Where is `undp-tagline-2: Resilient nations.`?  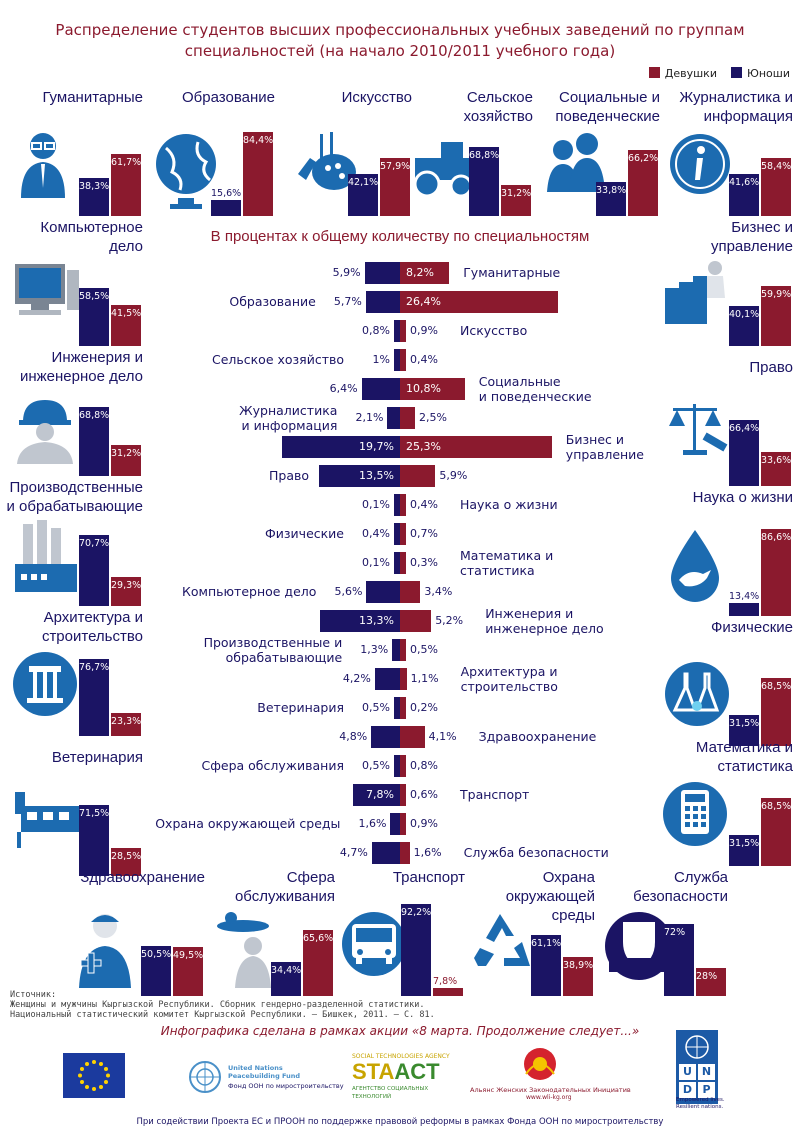
undp-tagline-2: Resilient nations. is located at coordinates (700, 1107).